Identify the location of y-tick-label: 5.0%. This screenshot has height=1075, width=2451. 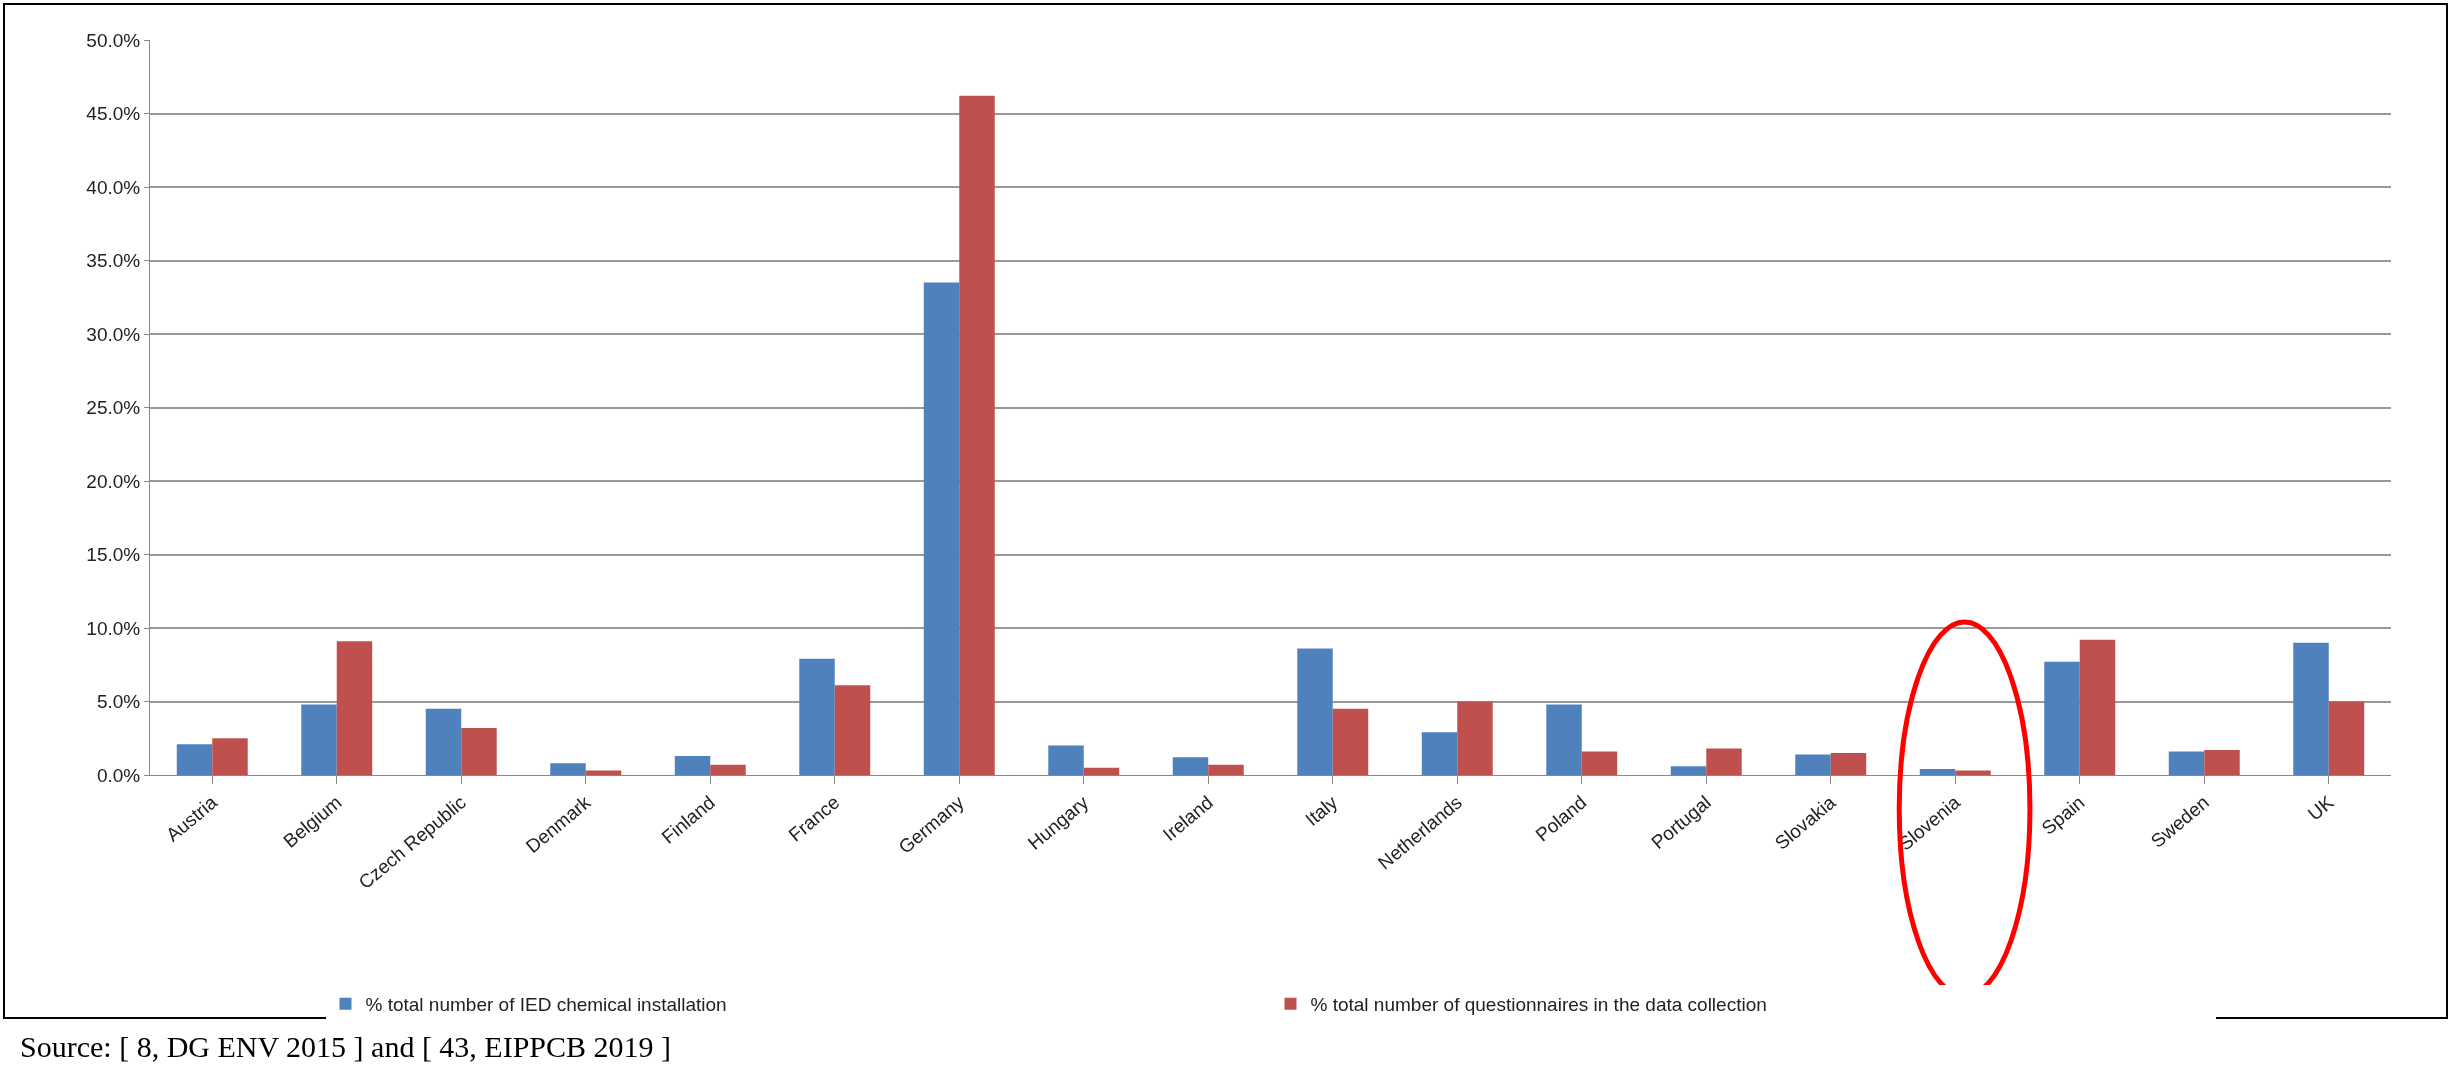
(118, 702).